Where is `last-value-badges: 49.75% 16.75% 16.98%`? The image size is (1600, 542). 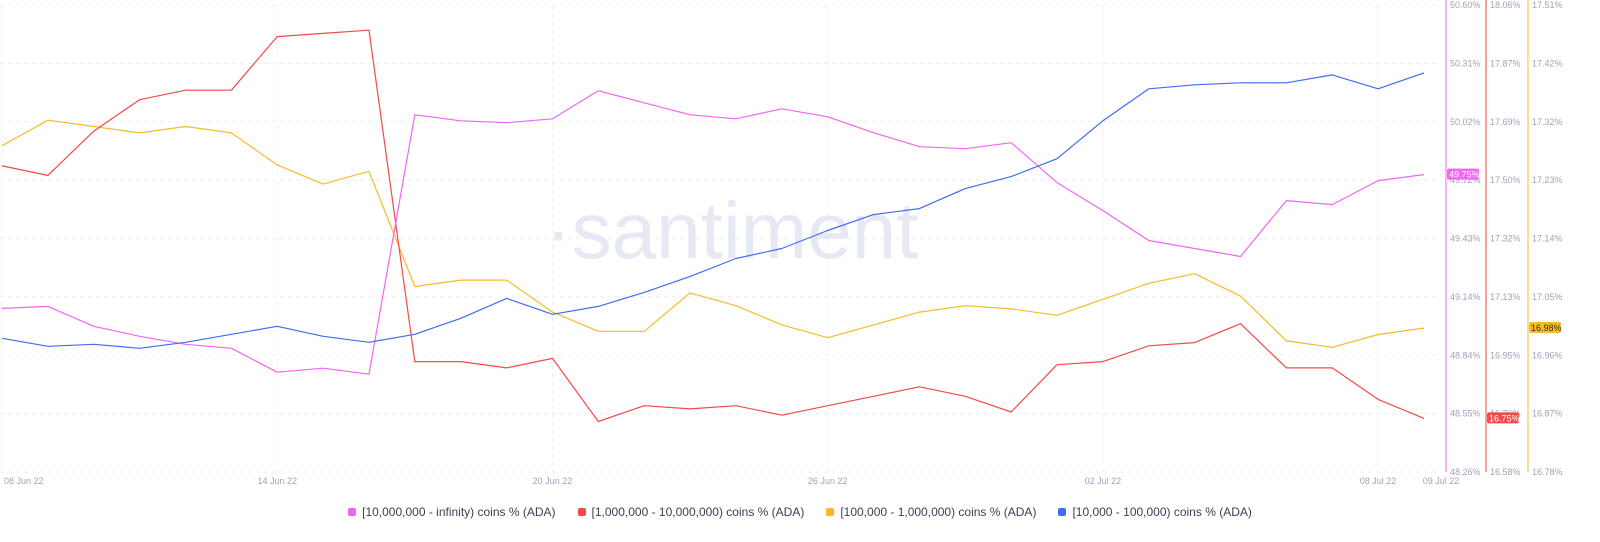
last-value-badges: 49.75% 16.75% 16.98% is located at coordinates (1504, 296).